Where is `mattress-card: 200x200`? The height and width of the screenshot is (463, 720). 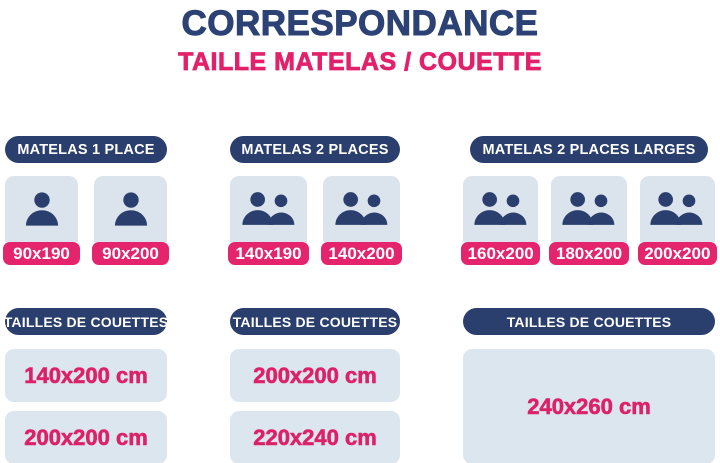
mattress-card: 200x200 is located at coordinates (677, 220).